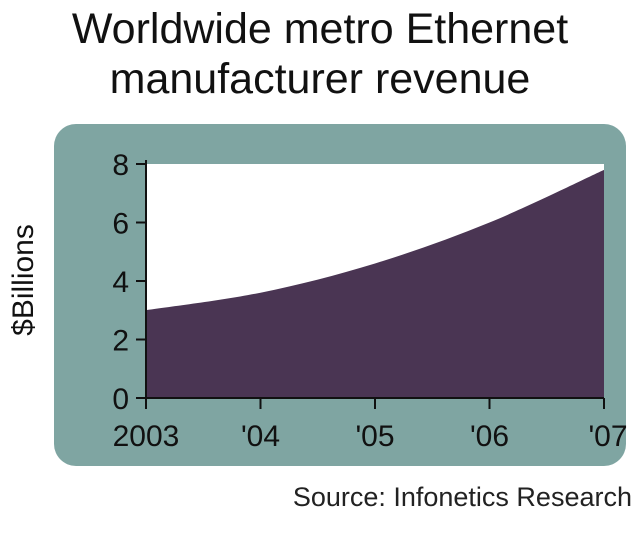 The height and width of the screenshot is (535, 640). Describe the element at coordinates (462, 497) in the screenshot. I see `source-note: Source: Infonetics Research` at that location.